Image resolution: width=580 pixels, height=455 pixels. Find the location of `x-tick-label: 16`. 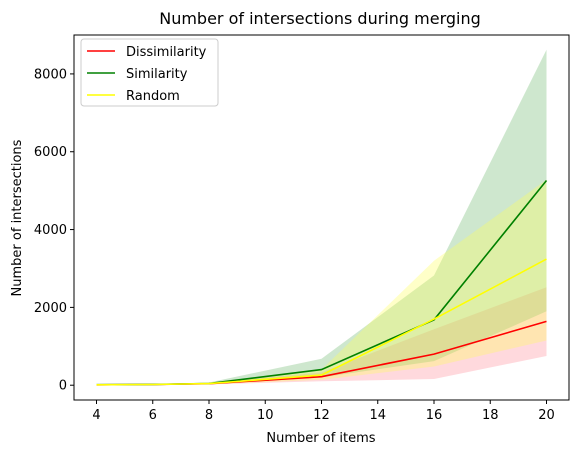

x-tick-label: 16 is located at coordinates (434, 415).